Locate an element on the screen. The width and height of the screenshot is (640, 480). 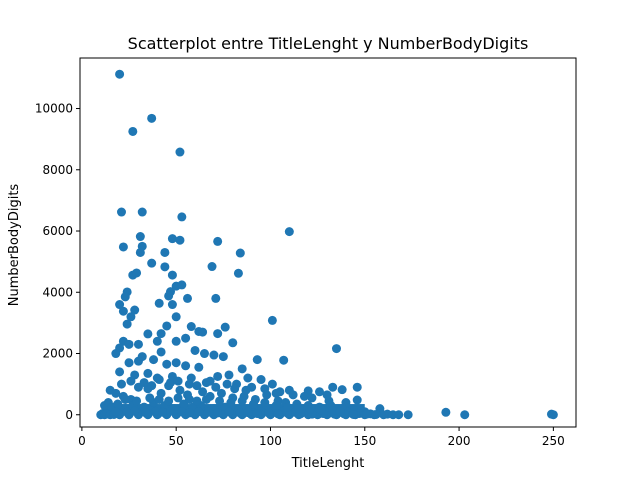
x-tick-label: 150 is located at coordinates (364, 441).